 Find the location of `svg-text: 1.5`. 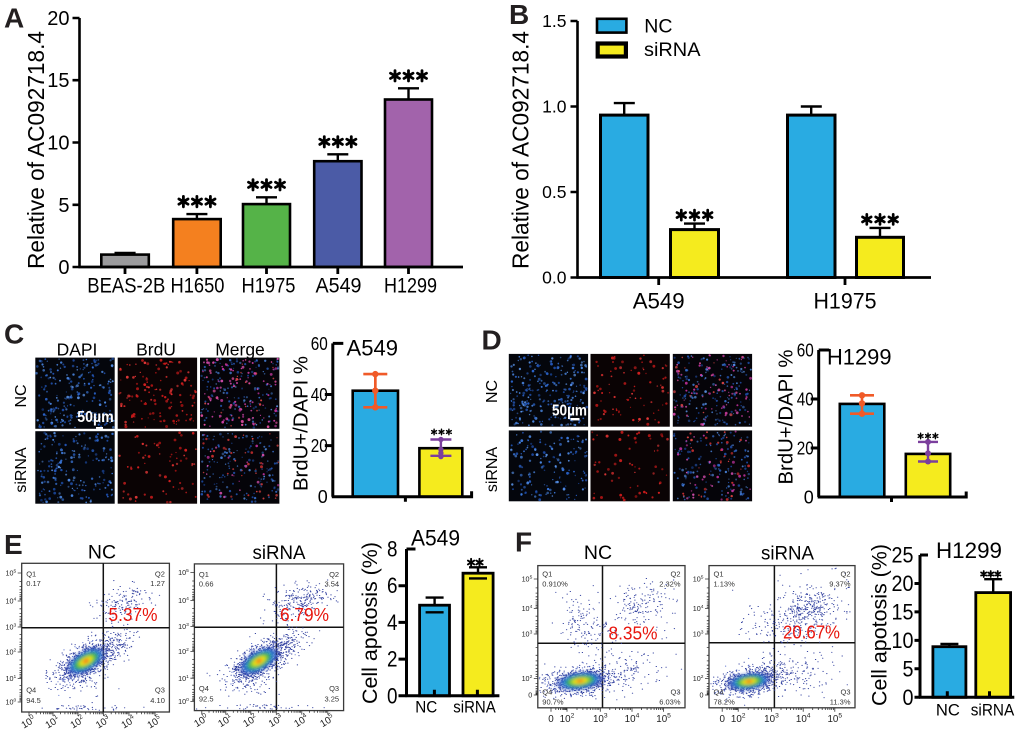

svg-text: 1.5 is located at coordinates (554, 21).